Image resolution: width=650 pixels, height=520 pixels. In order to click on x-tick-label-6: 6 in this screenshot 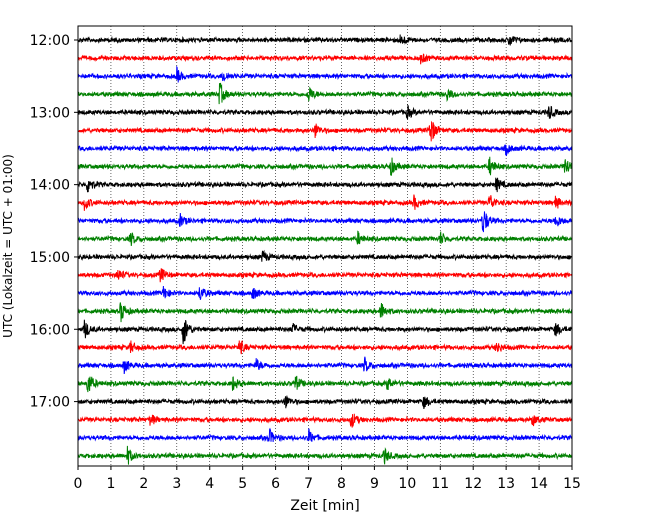, I will do `click(275, 484)`.